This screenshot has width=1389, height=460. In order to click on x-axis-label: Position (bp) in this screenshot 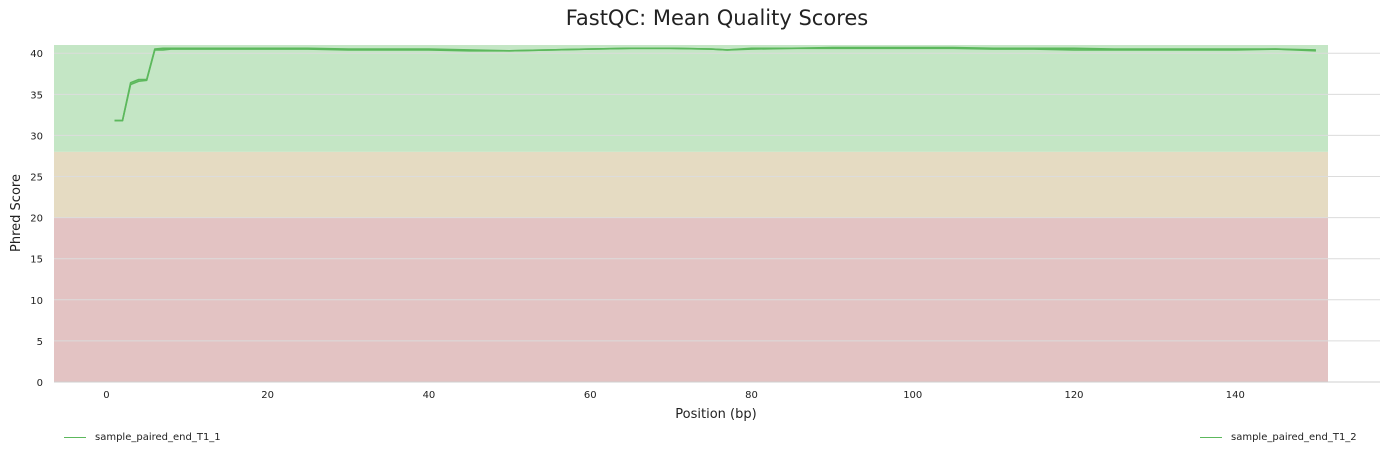, I will do `click(715, 414)`.